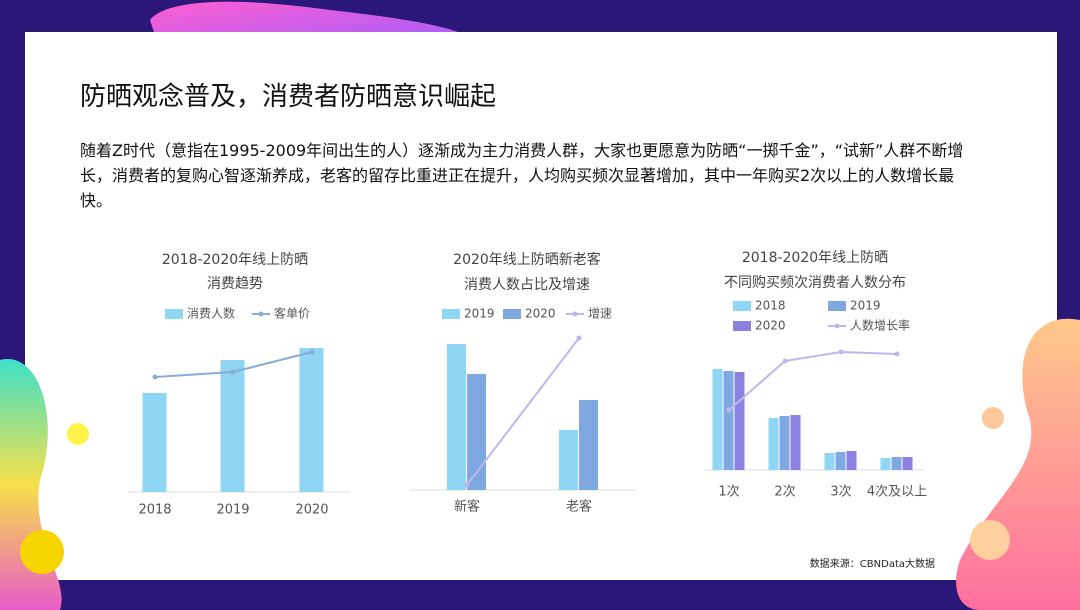 The height and width of the screenshot is (610, 1080). What do you see at coordinates (292, 313) in the screenshot?
I see `legend-label: 客单价` at bounding box center [292, 313].